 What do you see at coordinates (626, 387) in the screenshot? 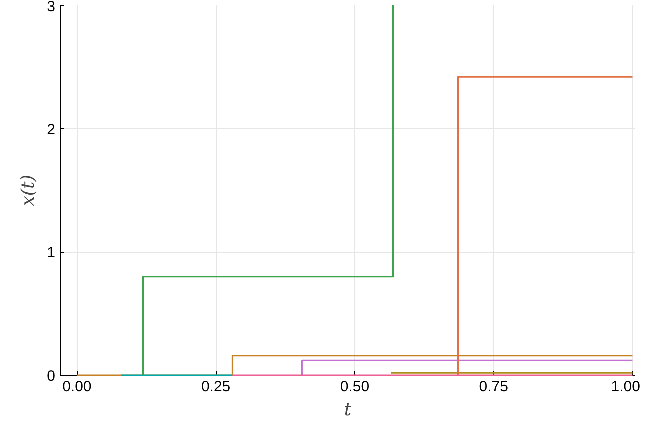
I see `x-tick-label: 1.00` at bounding box center [626, 387].